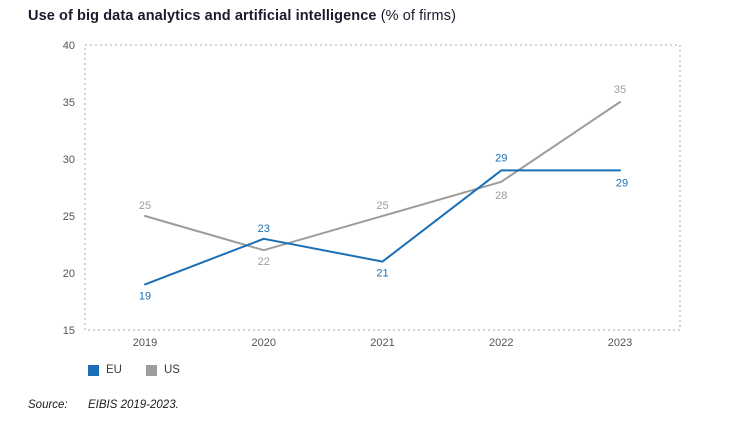  I want to click on us-value-label: 22, so click(264, 262).